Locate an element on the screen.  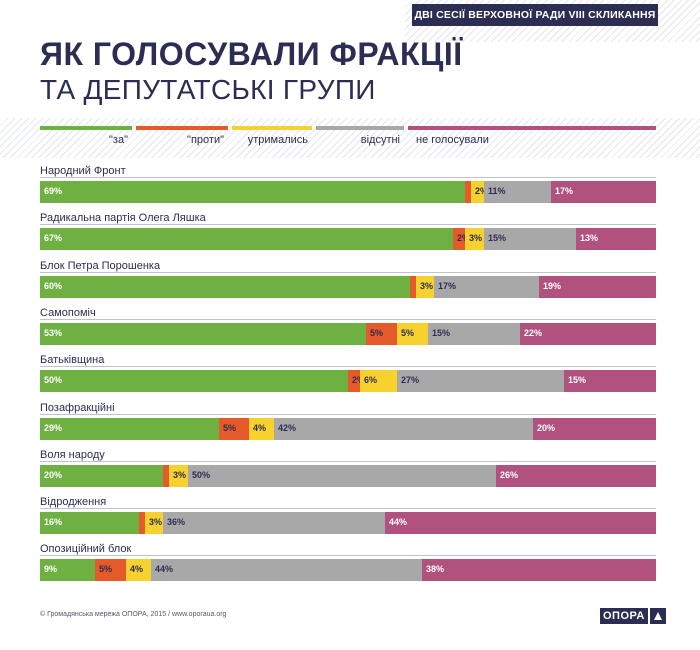
legend-item-ne_holosuvaly: не голосували is located at coordinates (532, 137).